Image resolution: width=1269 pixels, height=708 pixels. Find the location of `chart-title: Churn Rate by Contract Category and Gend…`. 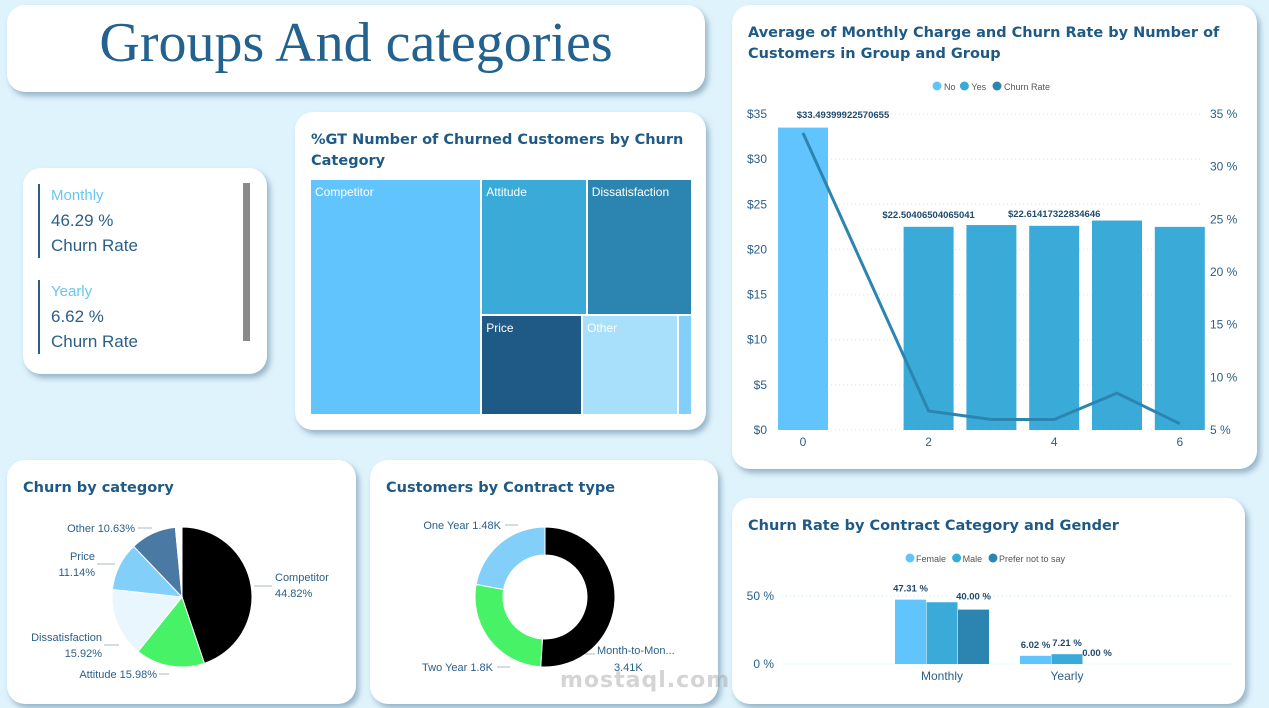

chart-title: Churn Rate by Contract Category and Gend… is located at coordinates (933, 526).